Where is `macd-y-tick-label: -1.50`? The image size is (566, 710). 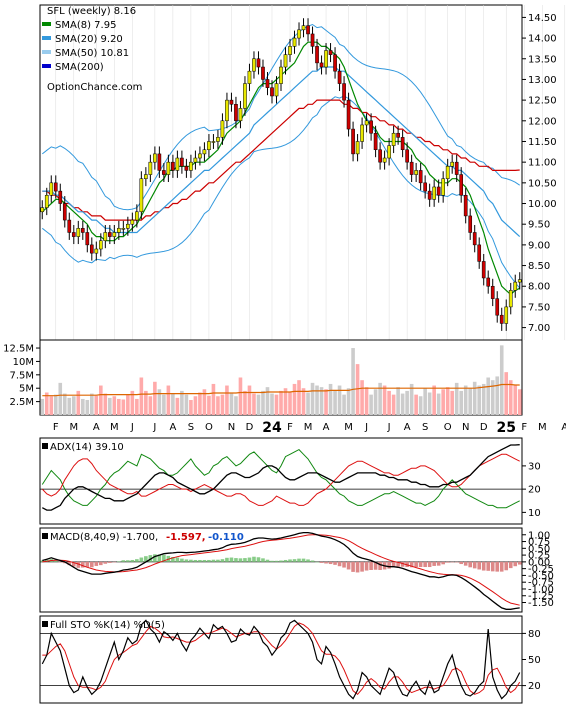
macd-y-tick-label: -1.50 is located at coordinates (541, 603).